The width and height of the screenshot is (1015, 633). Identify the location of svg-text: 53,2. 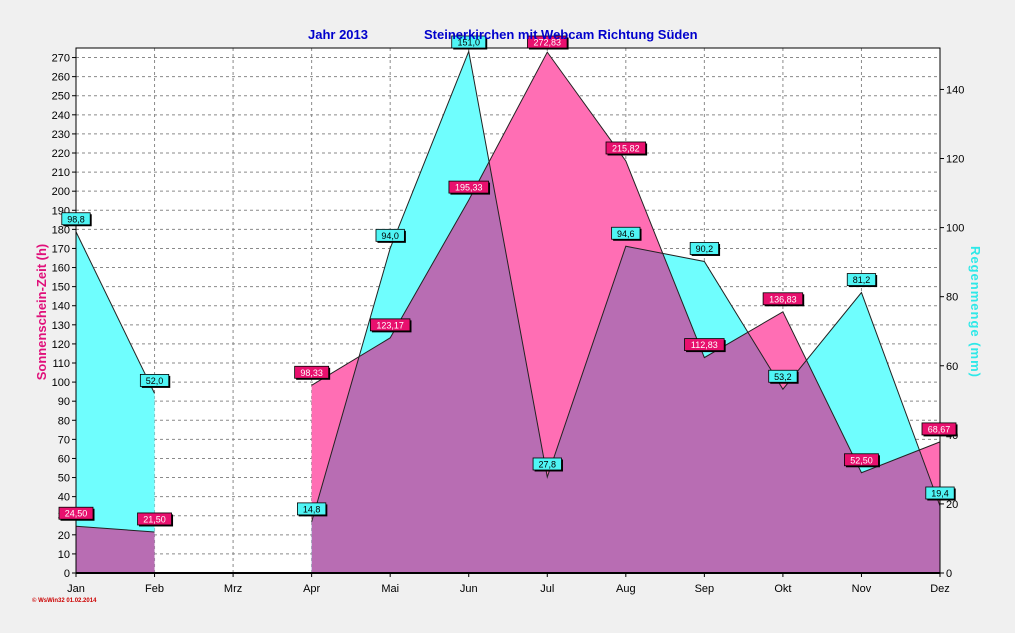
(783, 377).